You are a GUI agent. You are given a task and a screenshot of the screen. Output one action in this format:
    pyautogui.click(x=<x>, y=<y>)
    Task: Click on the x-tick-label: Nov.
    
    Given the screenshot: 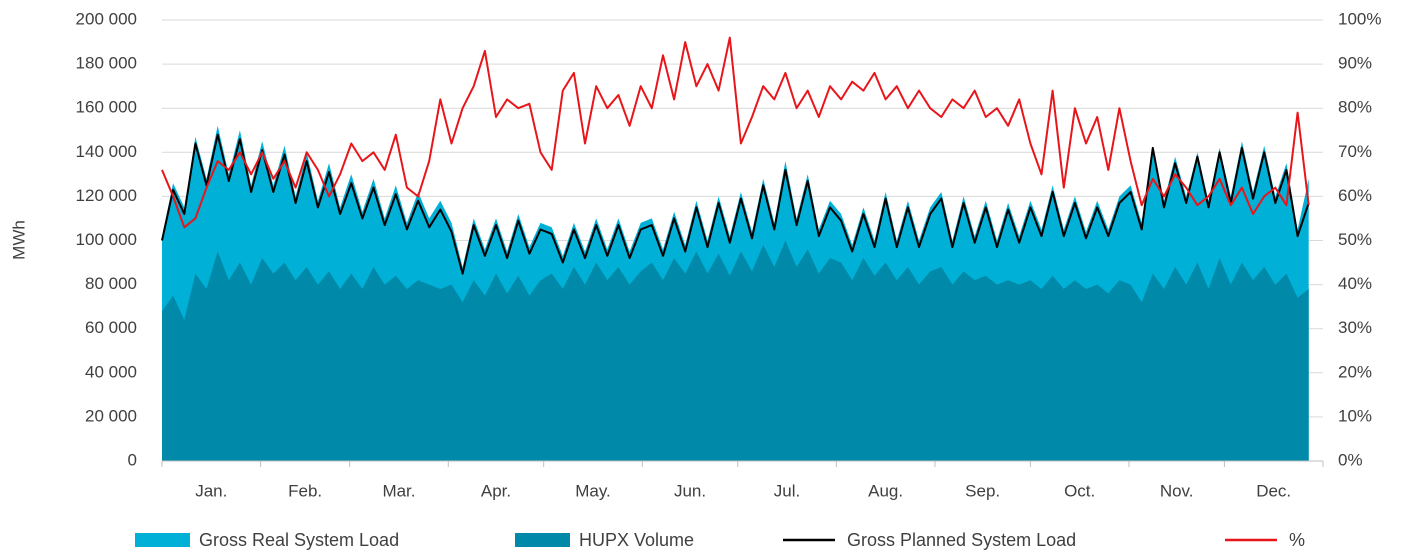 What is the action you would take?
    pyautogui.click(x=1177, y=490)
    